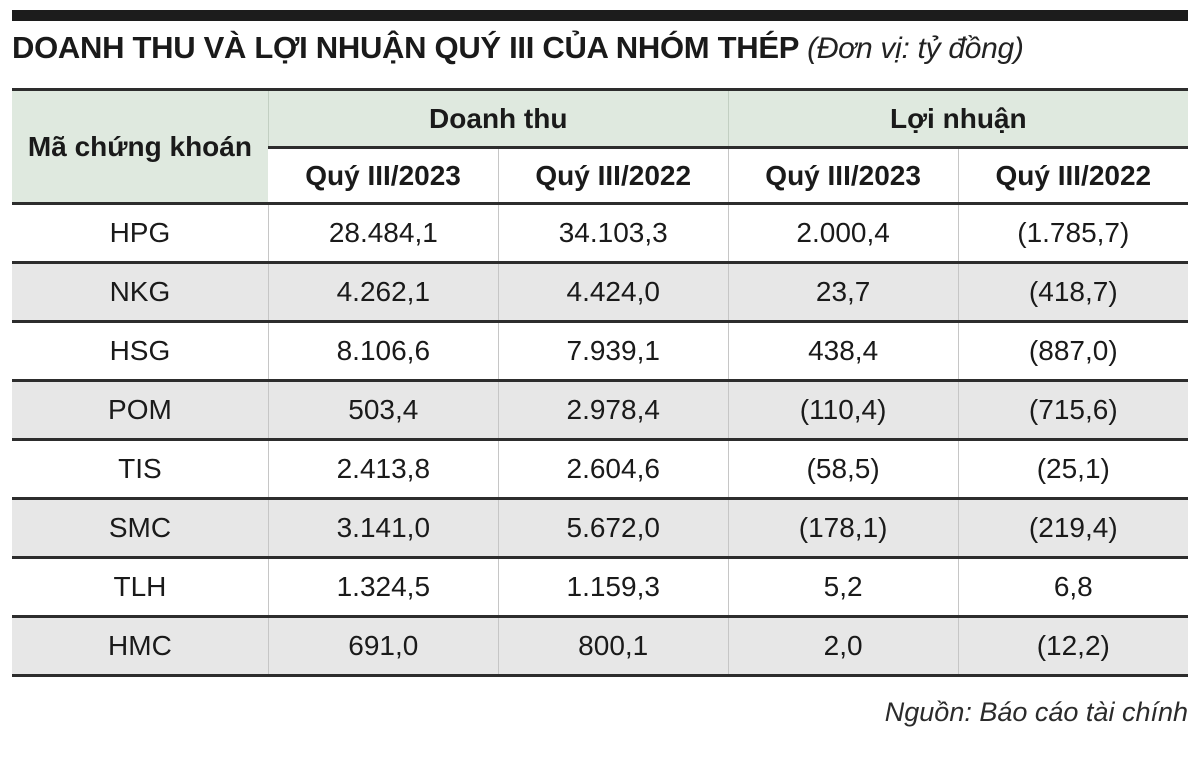 This screenshot has width=1200, height=762. I want to click on table-row: HSG 8.106,6 7.939,1 438,4 (887,0), so click(600, 351).